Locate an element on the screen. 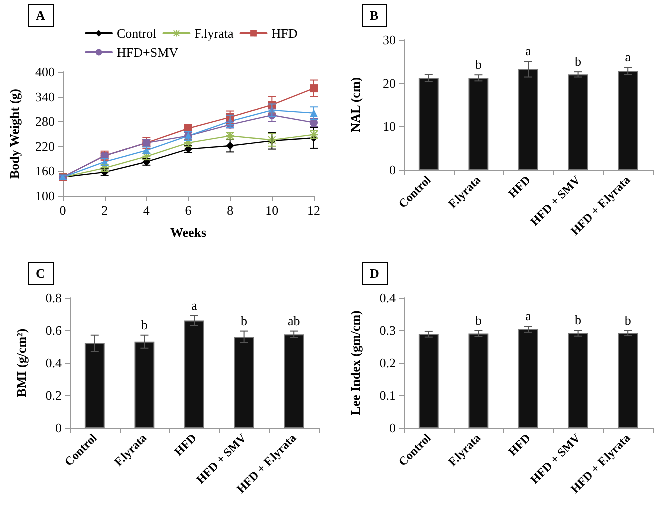 The image size is (669, 516). chart-title: B is located at coordinates (374, 15).